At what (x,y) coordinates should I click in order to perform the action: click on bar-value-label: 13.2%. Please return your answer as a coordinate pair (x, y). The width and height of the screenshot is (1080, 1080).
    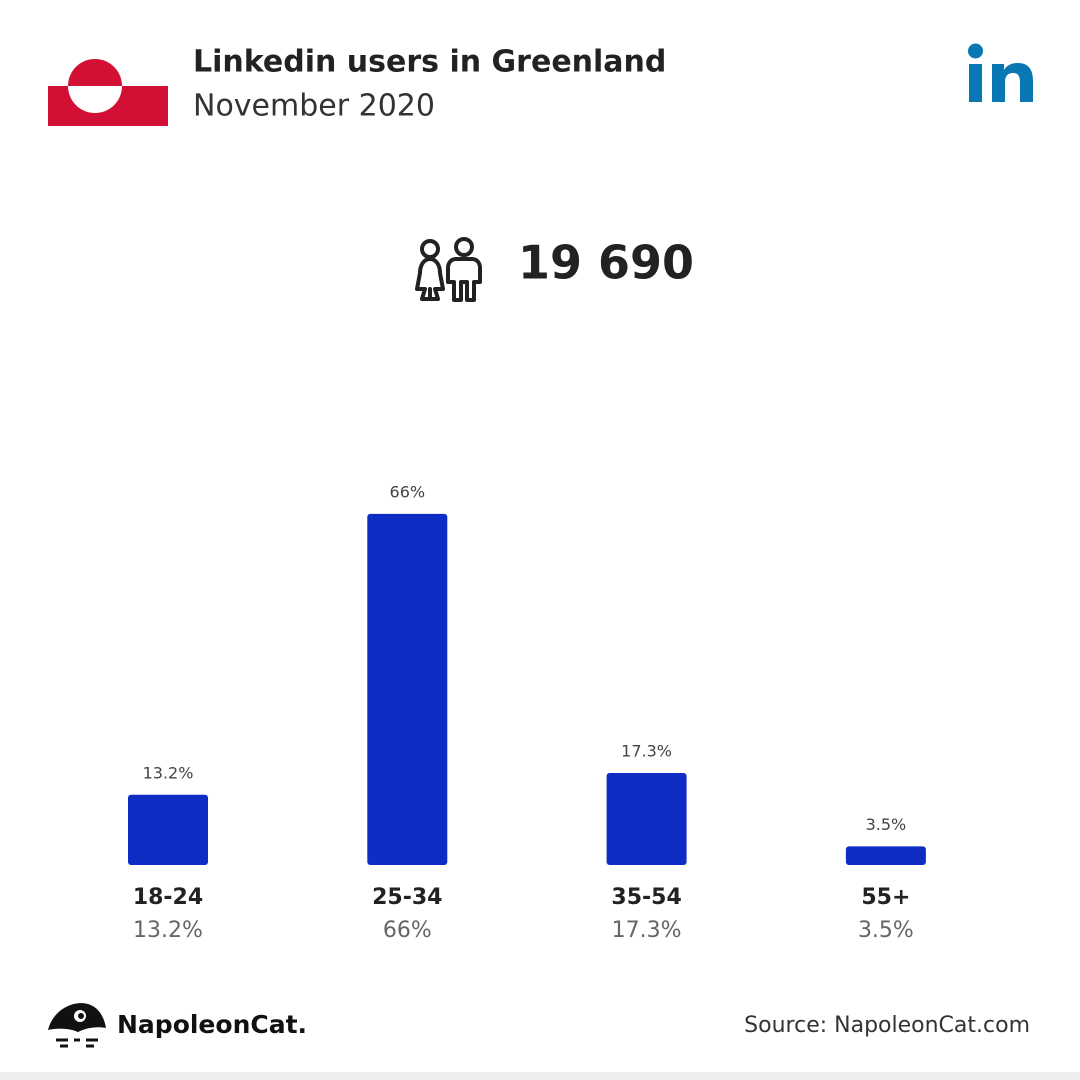
    Looking at the image, I should click on (168, 772).